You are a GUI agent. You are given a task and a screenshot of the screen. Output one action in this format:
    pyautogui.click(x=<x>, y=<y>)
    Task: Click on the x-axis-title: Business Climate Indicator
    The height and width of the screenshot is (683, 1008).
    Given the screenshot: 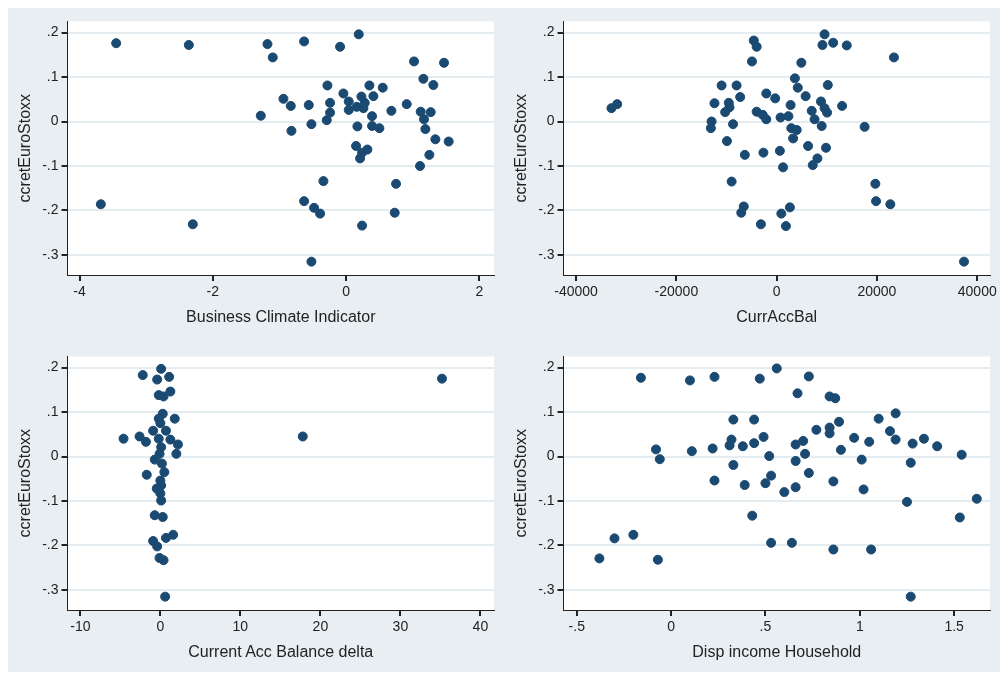 What is the action you would take?
    pyautogui.click(x=281, y=316)
    